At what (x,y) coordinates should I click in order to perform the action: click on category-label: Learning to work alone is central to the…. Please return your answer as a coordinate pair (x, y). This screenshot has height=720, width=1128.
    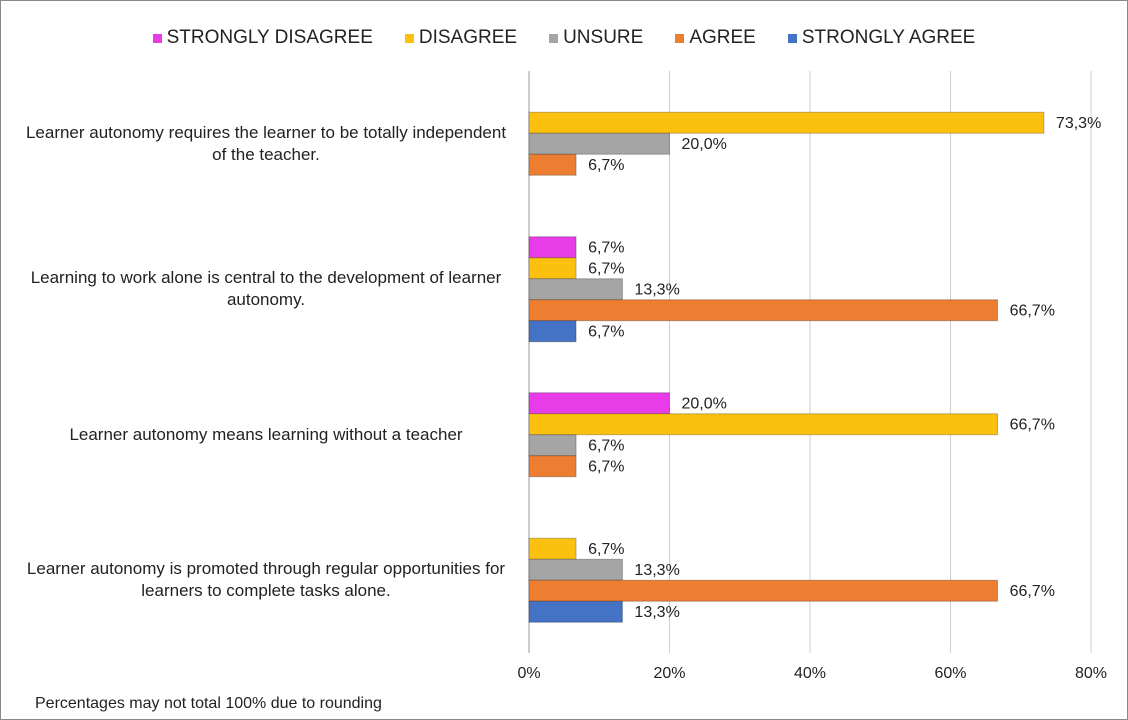
    Looking at the image, I should click on (266, 289).